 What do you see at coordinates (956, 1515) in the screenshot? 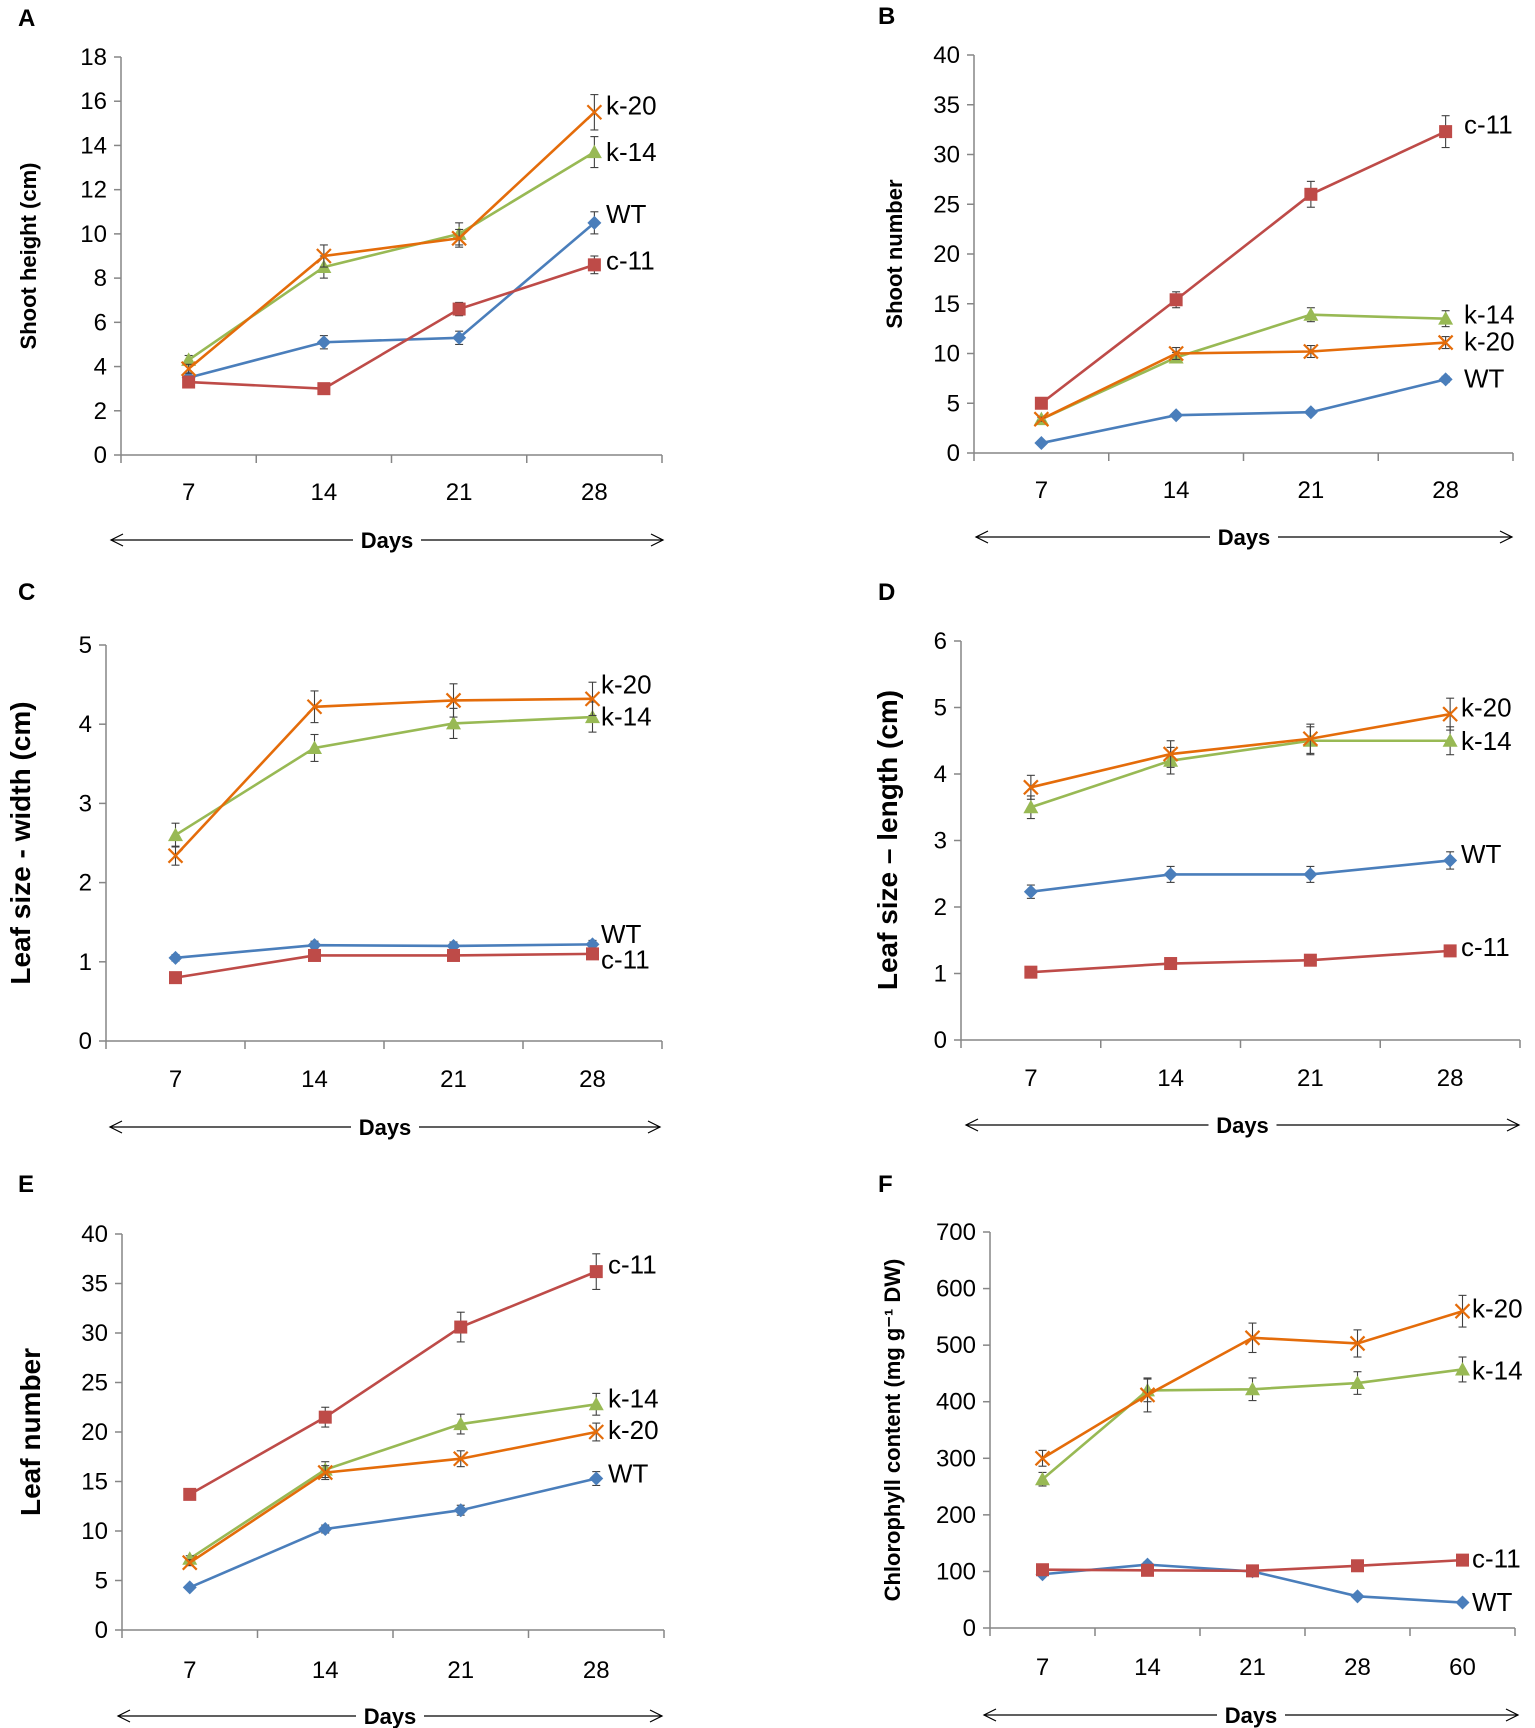
I see `y-tick-label: 200` at bounding box center [956, 1515].